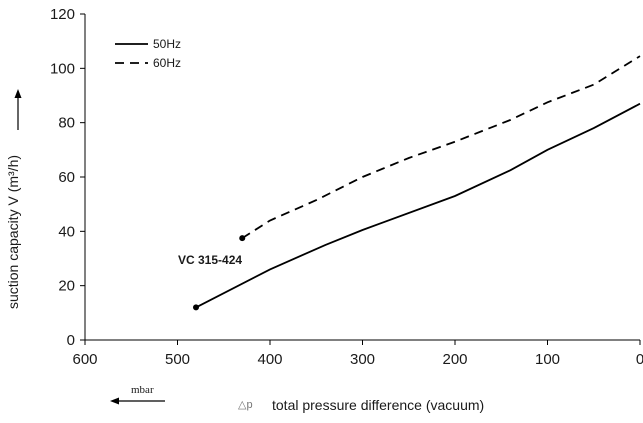 The width and height of the screenshot is (643, 423). What do you see at coordinates (66, 231) in the screenshot?
I see `y-tick-label: 40` at bounding box center [66, 231].